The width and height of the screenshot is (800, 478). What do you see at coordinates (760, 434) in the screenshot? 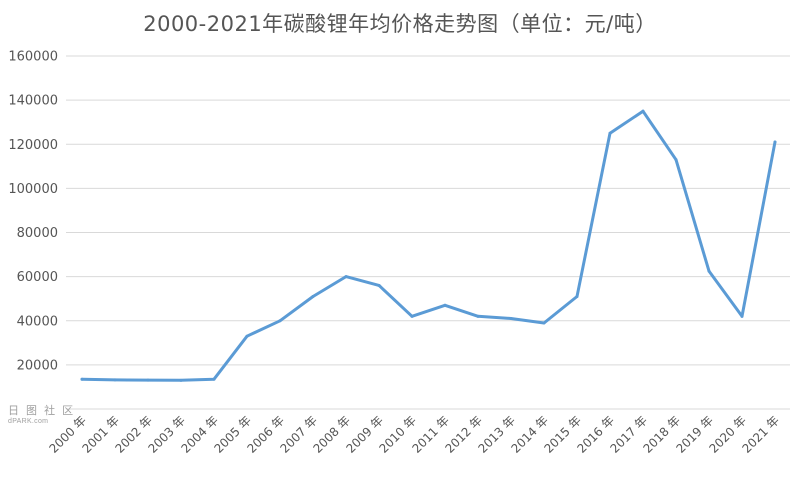
I see `x-tick-label: 2021 年` at bounding box center [760, 434].